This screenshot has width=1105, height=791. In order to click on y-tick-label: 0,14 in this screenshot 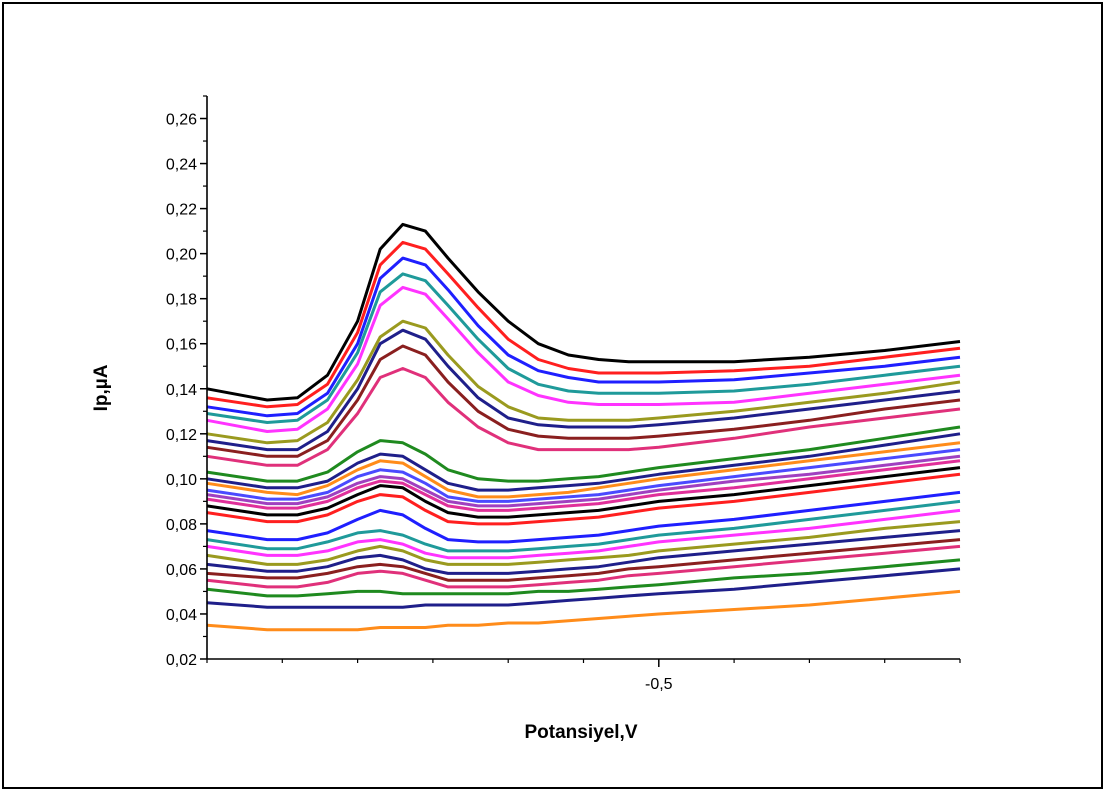, I will do `click(181, 390)`.